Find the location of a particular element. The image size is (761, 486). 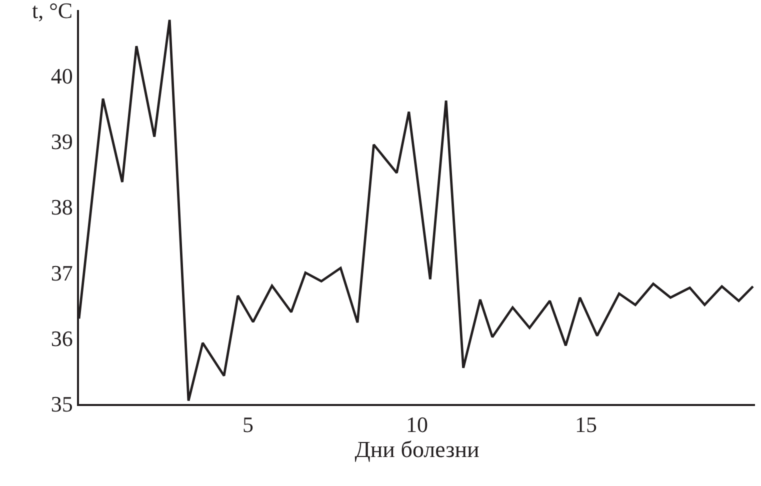

y-tick-label: 37 is located at coordinates (61, 273).